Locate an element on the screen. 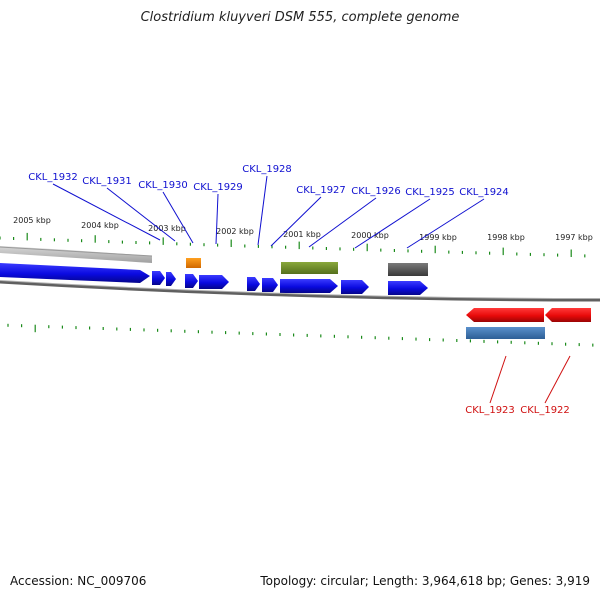 Image resolution: width=600 pixels, height=600 pixels. gene-label: CKL_1929 is located at coordinates (218, 187).